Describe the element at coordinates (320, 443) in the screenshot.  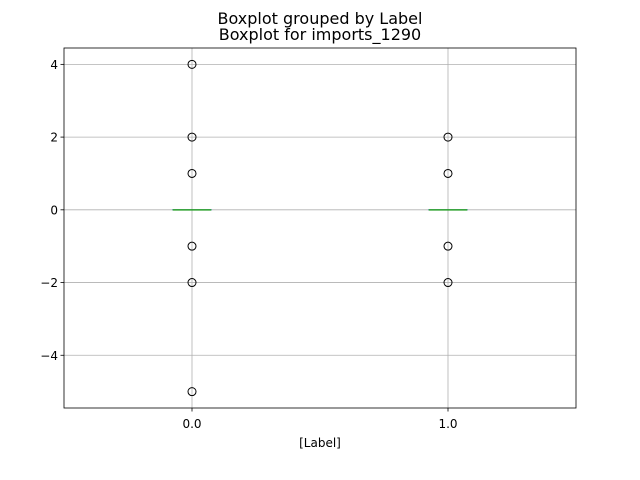
I see `x-axis-label: [Label]` at that location.